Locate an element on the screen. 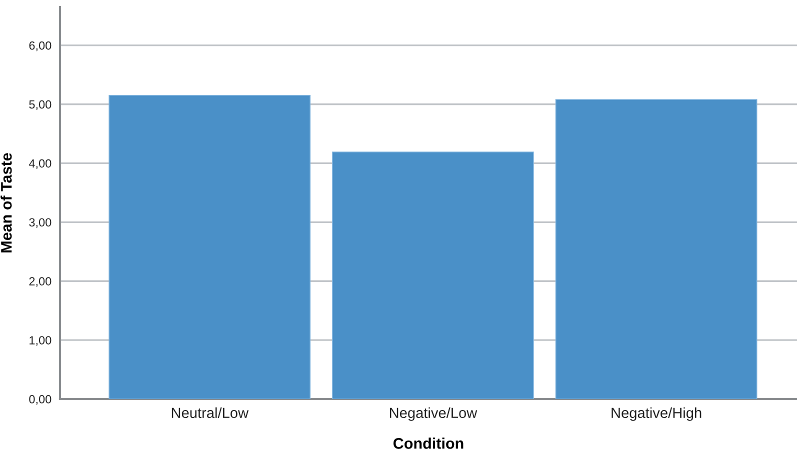 The height and width of the screenshot is (456, 797). bar is located at coordinates (433, 275).